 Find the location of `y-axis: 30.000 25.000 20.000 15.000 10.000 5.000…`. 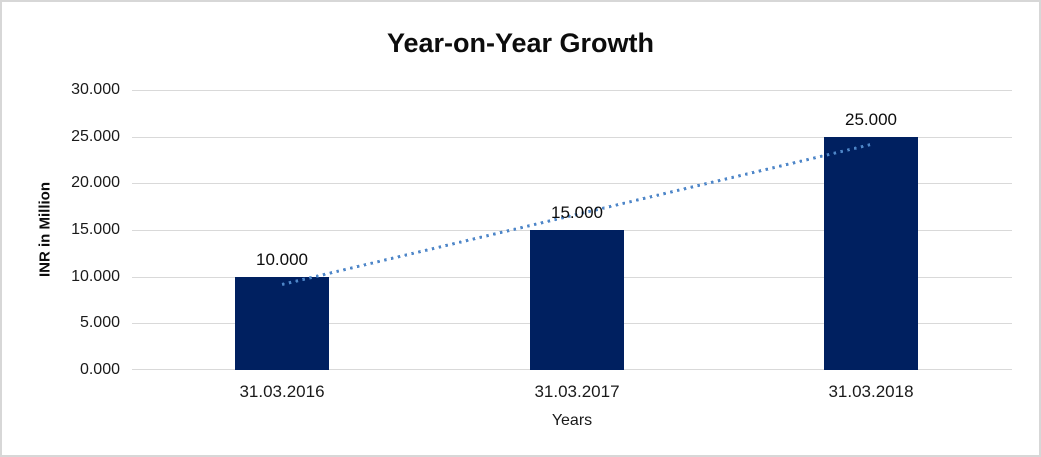

y-axis: 30.000 25.000 20.000 15.000 10.000 5.000… is located at coordinates (61, 229).